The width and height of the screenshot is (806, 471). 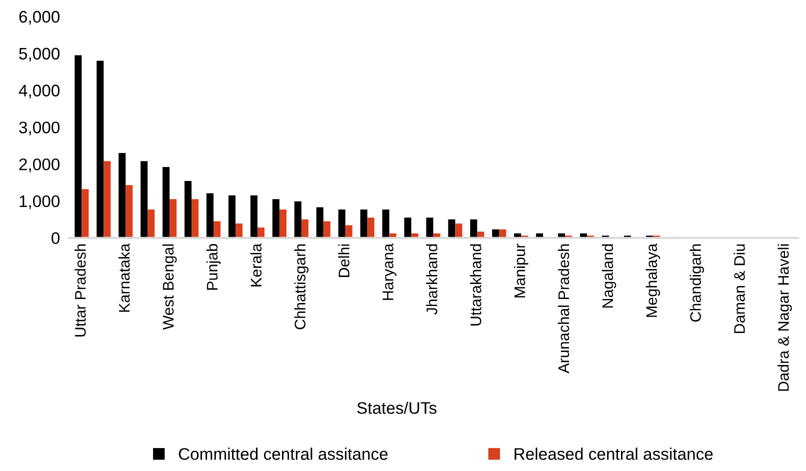 What do you see at coordinates (39, 165) in the screenshot?
I see `y-tick-label: 2,000` at bounding box center [39, 165].